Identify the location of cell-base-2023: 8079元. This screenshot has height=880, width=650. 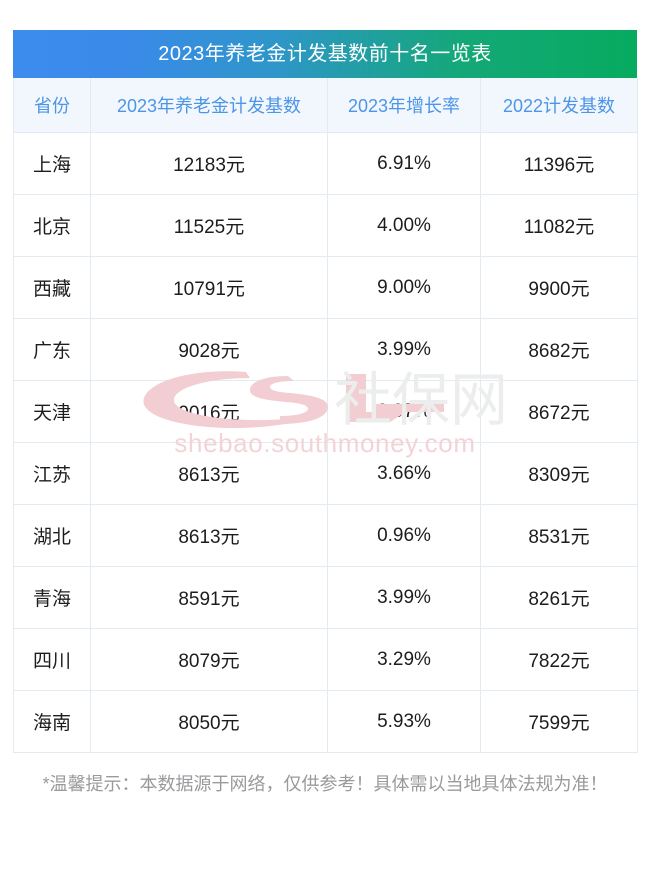
(209, 659).